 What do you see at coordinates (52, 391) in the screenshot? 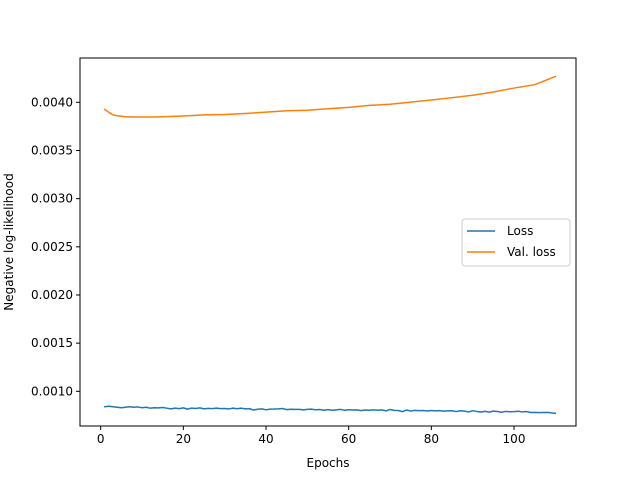
I see `y-tick-label: 0.0010` at bounding box center [52, 391].